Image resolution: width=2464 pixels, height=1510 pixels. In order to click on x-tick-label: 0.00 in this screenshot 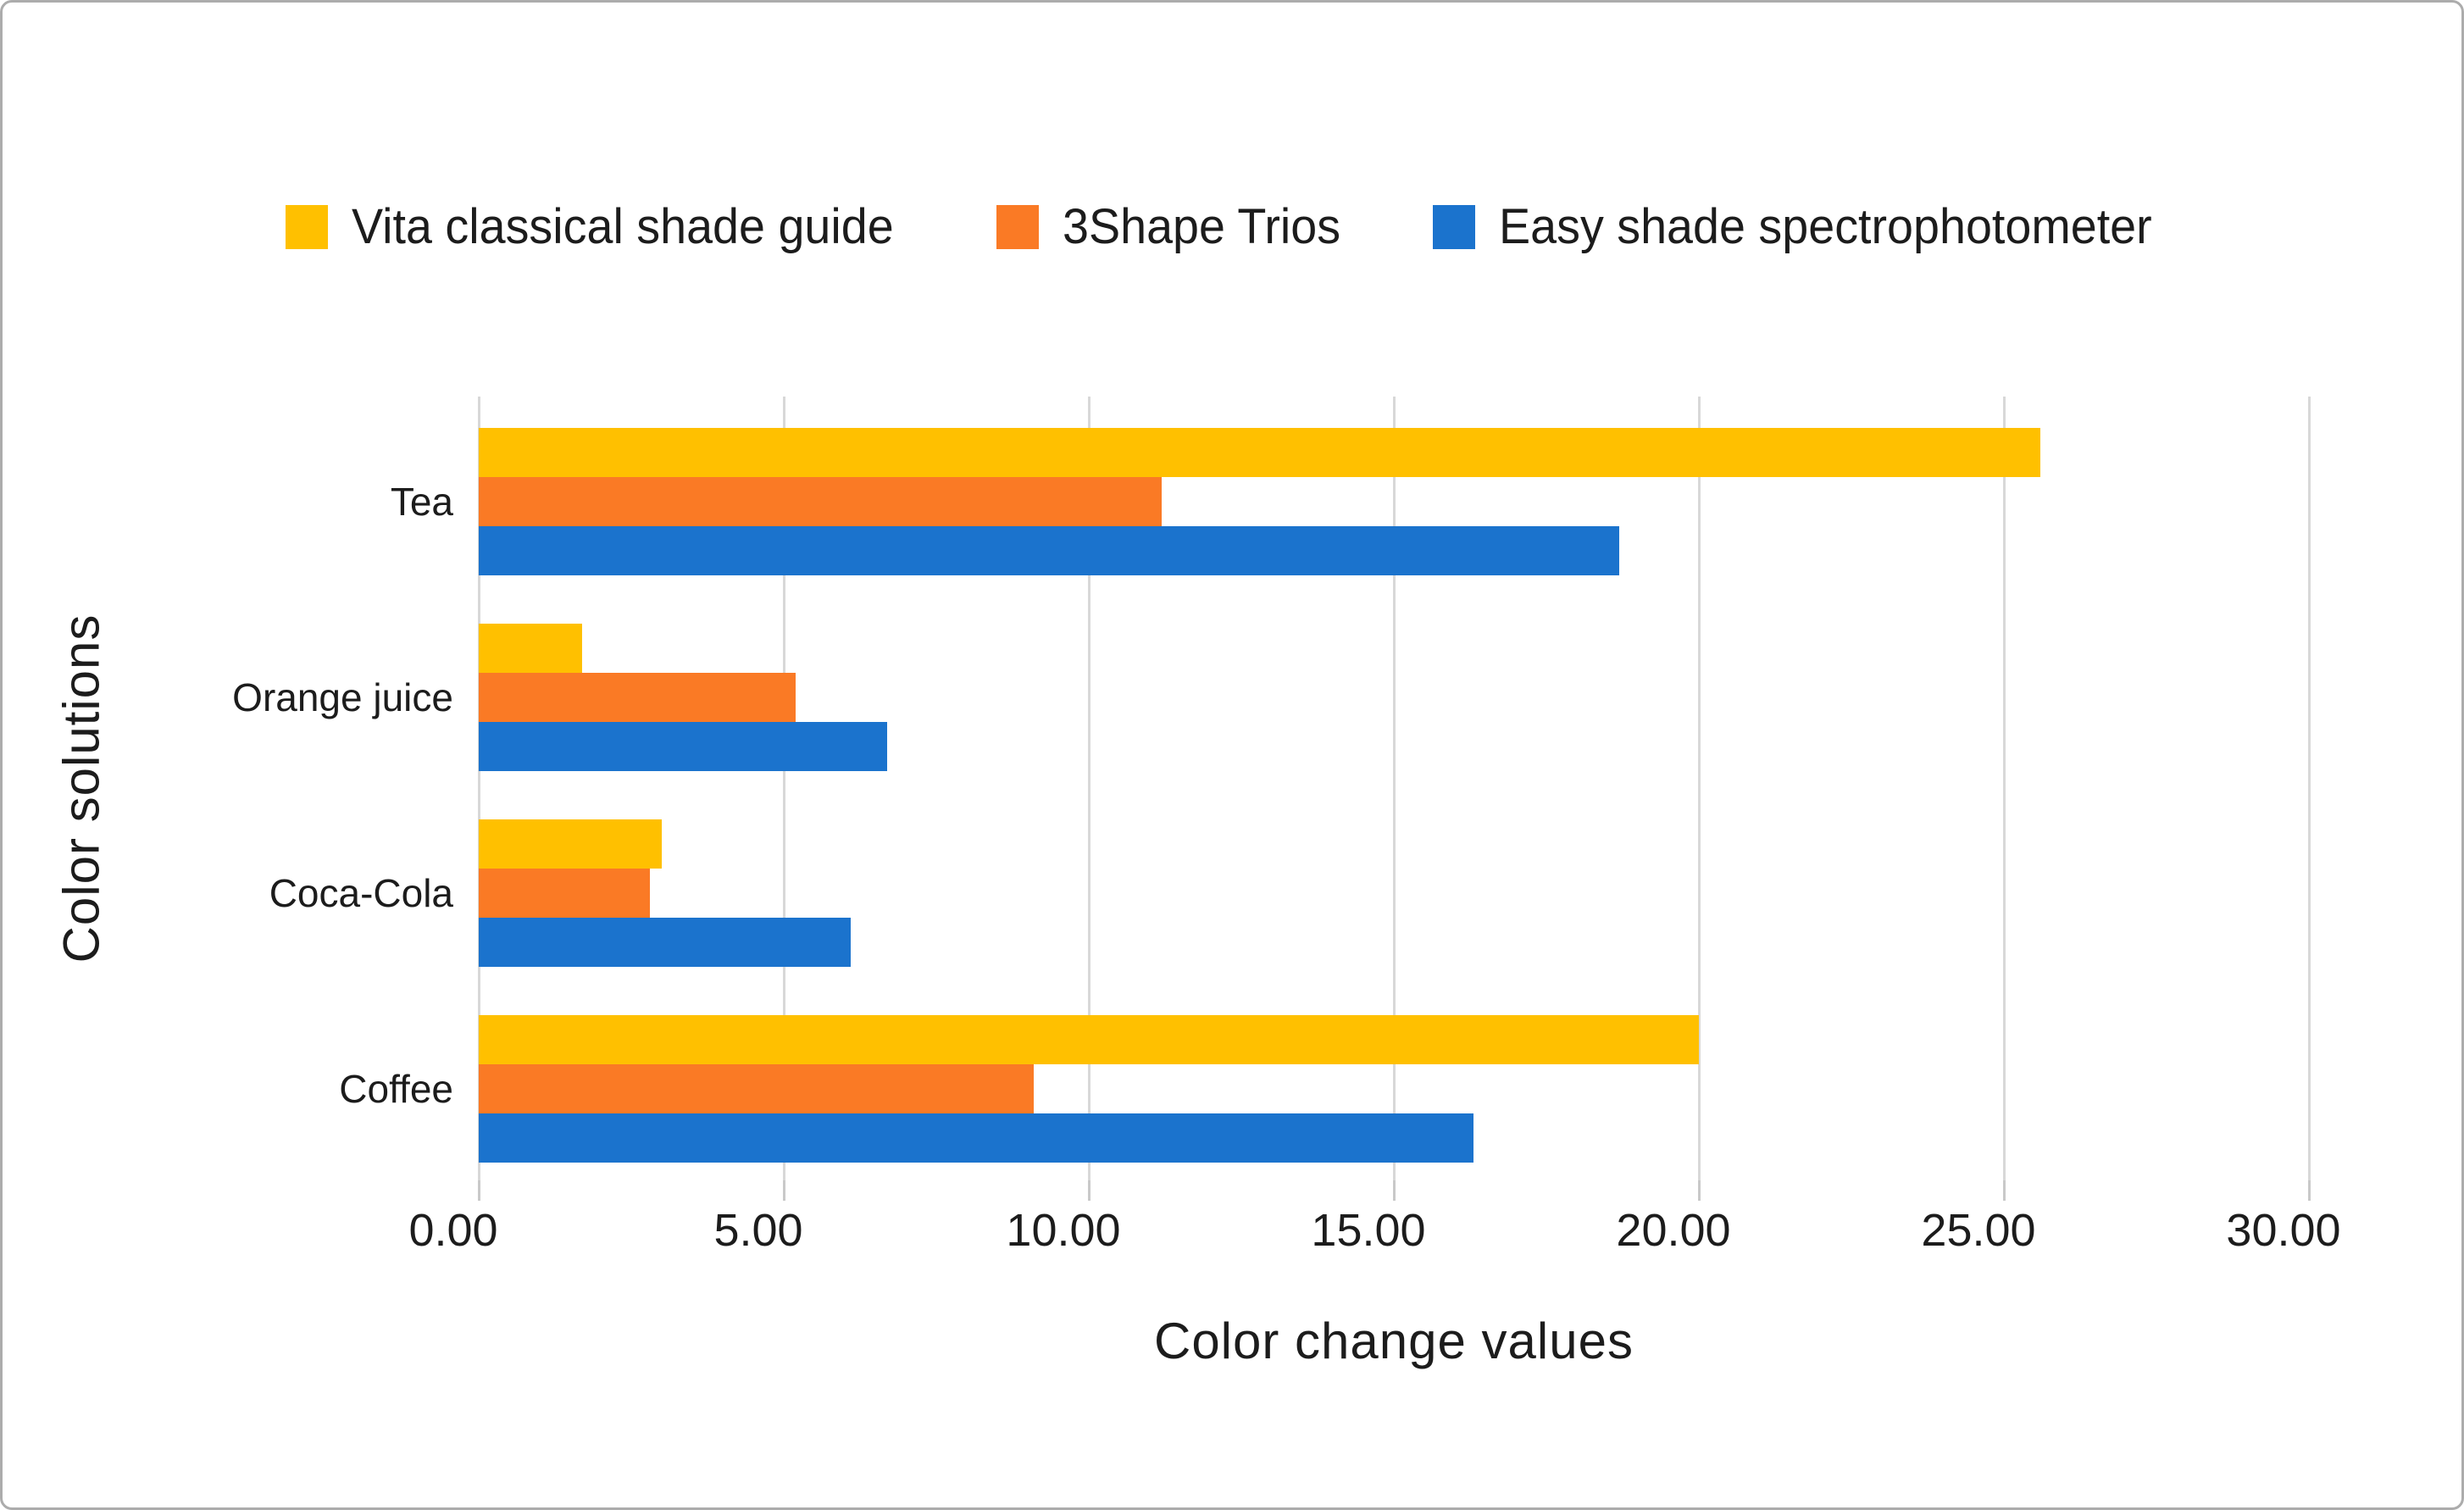, I will do `click(453, 1231)`.